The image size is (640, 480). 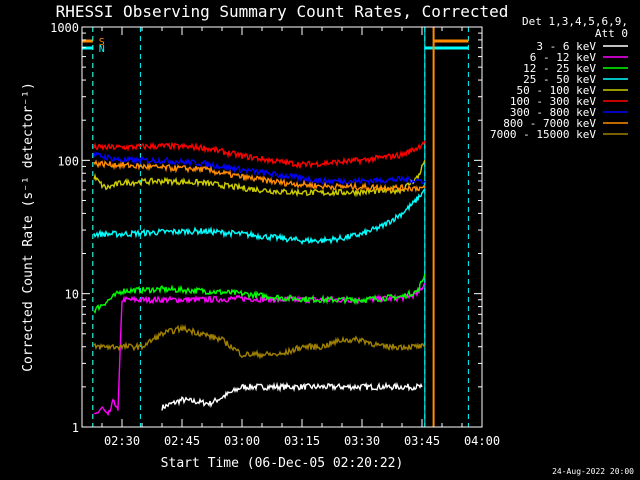 What do you see at coordinates (559, 79) in the screenshot?
I see `legend-entry-label: 25 - 50 keV` at bounding box center [559, 79].